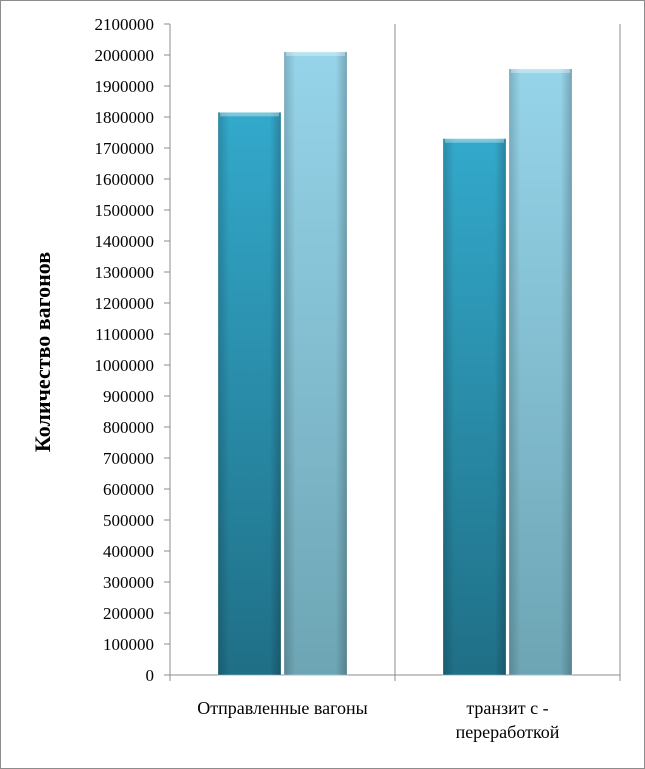 The height and width of the screenshot is (769, 645). I want to click on y-tick-label: 2000000, so click(125, 55).